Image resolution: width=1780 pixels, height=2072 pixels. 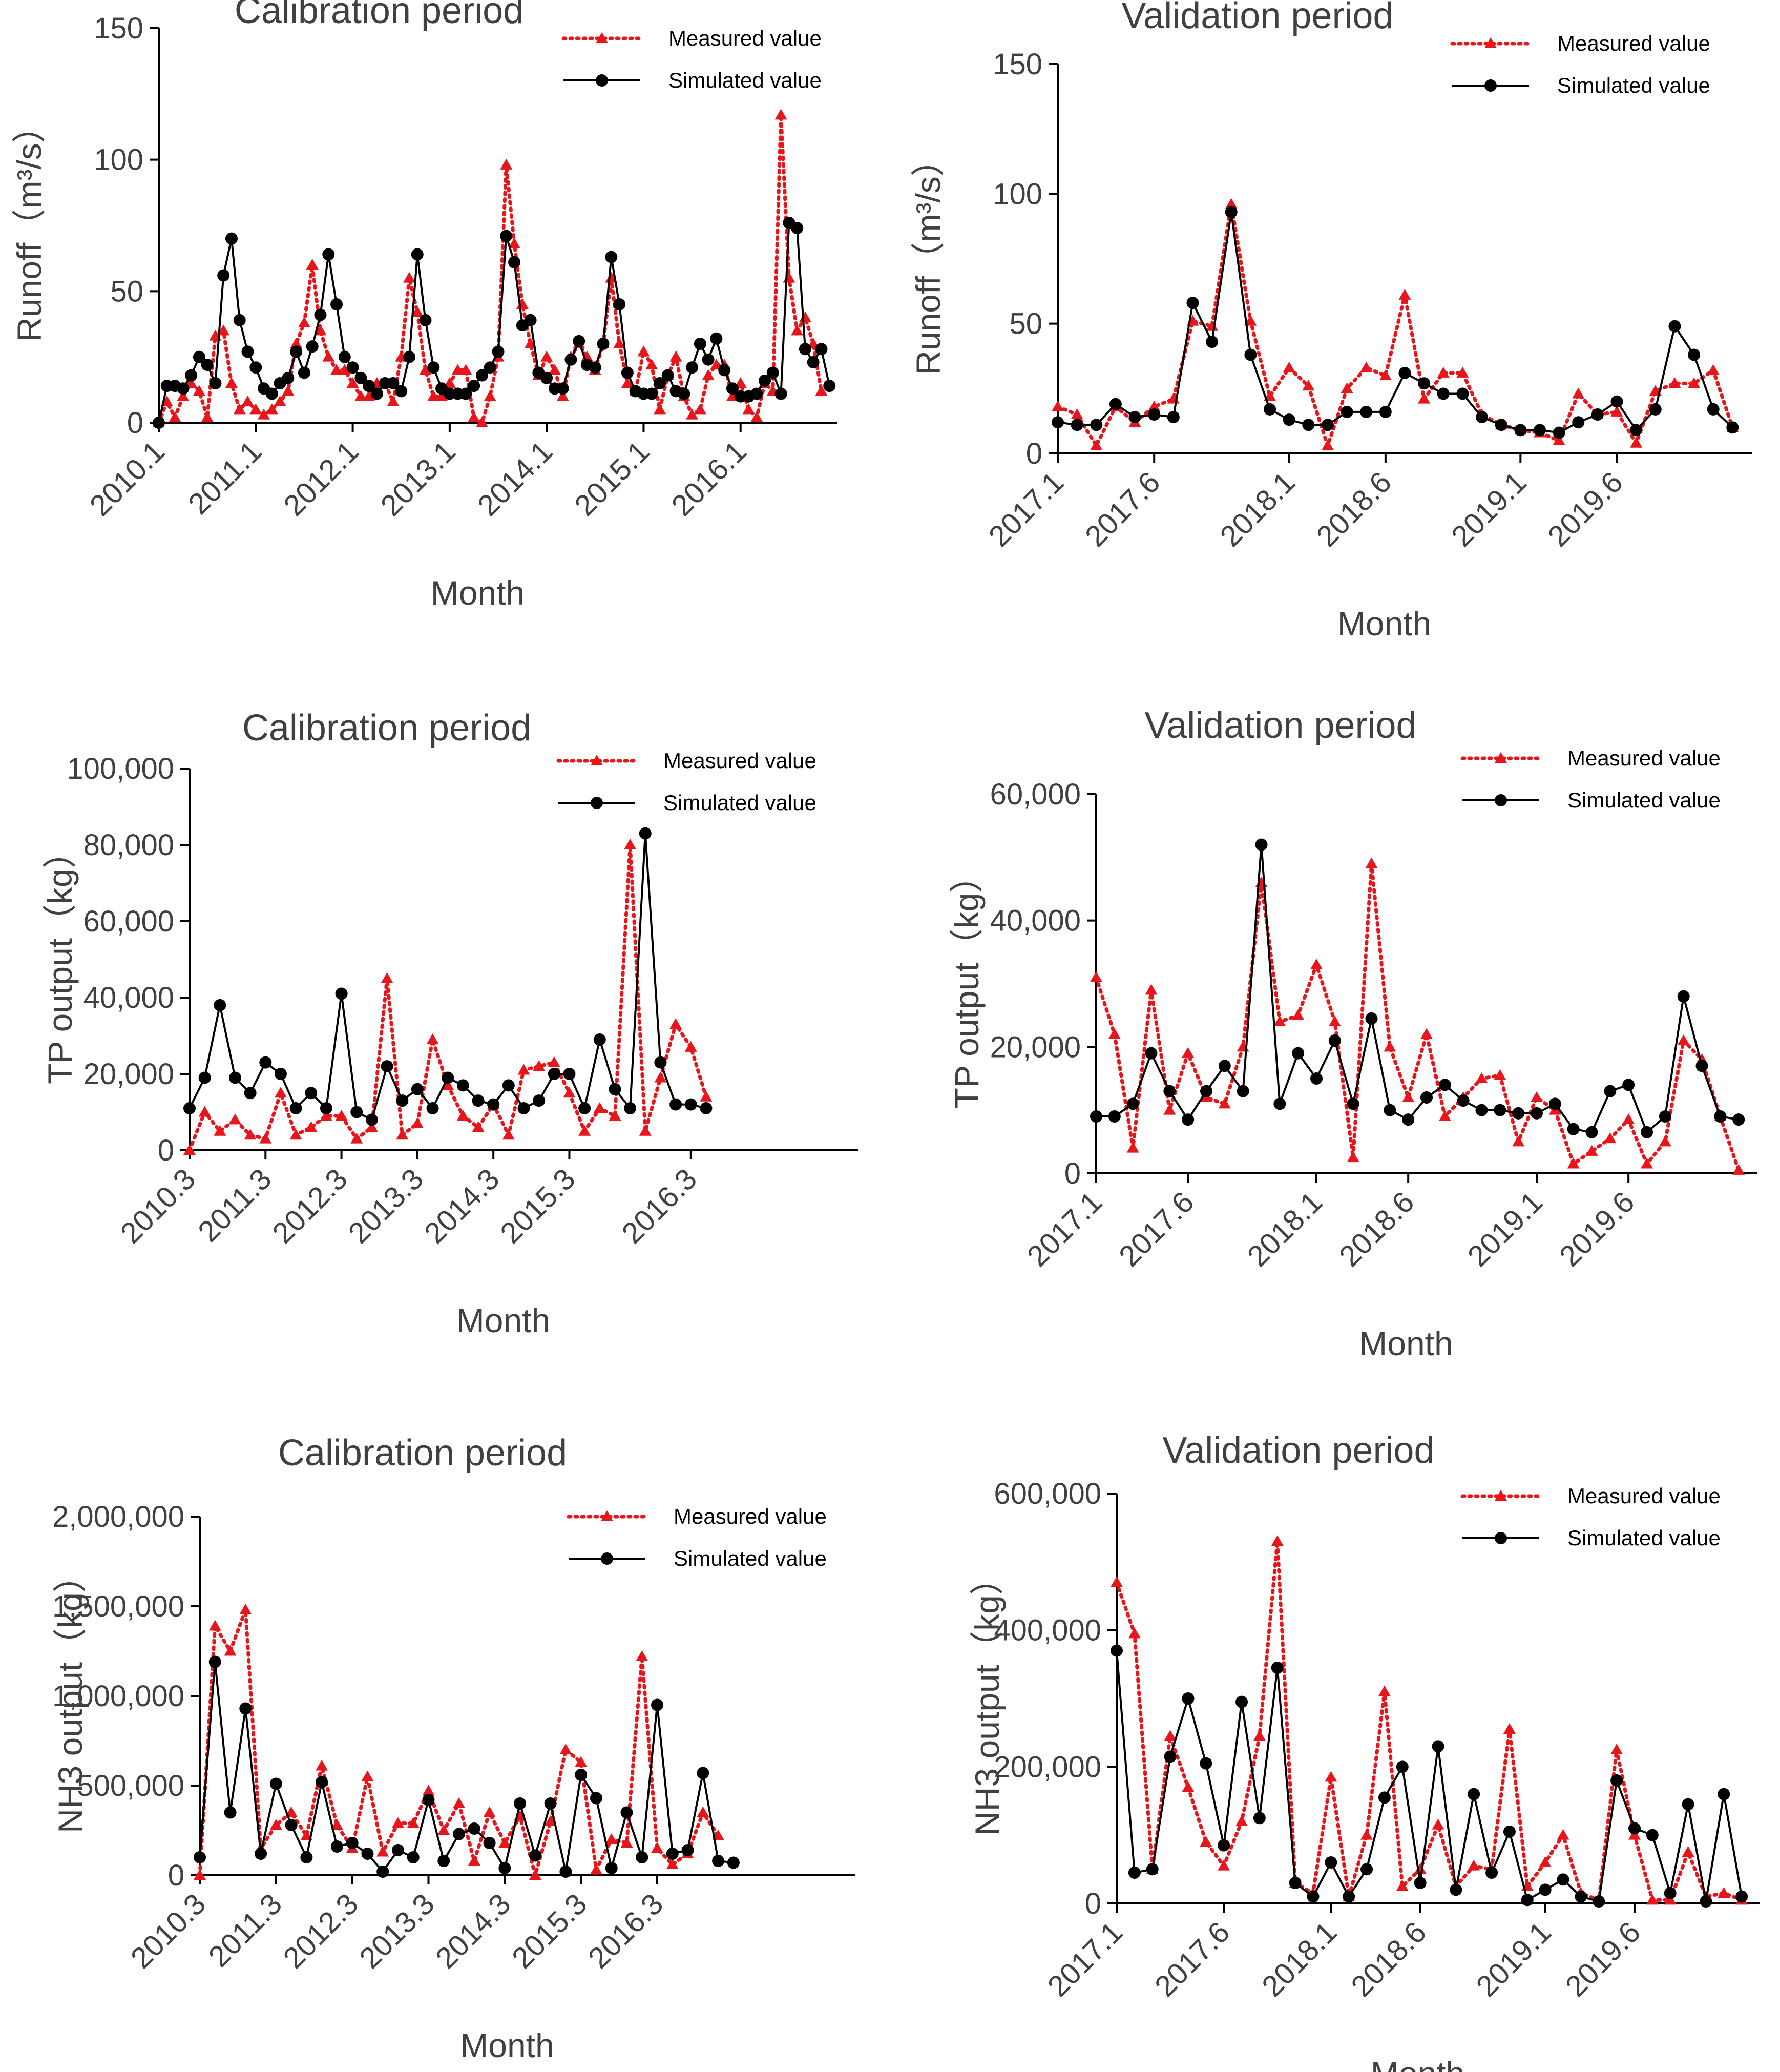 I want to click on x-tick-label: 2016.3, so click(x=659, y=1206).